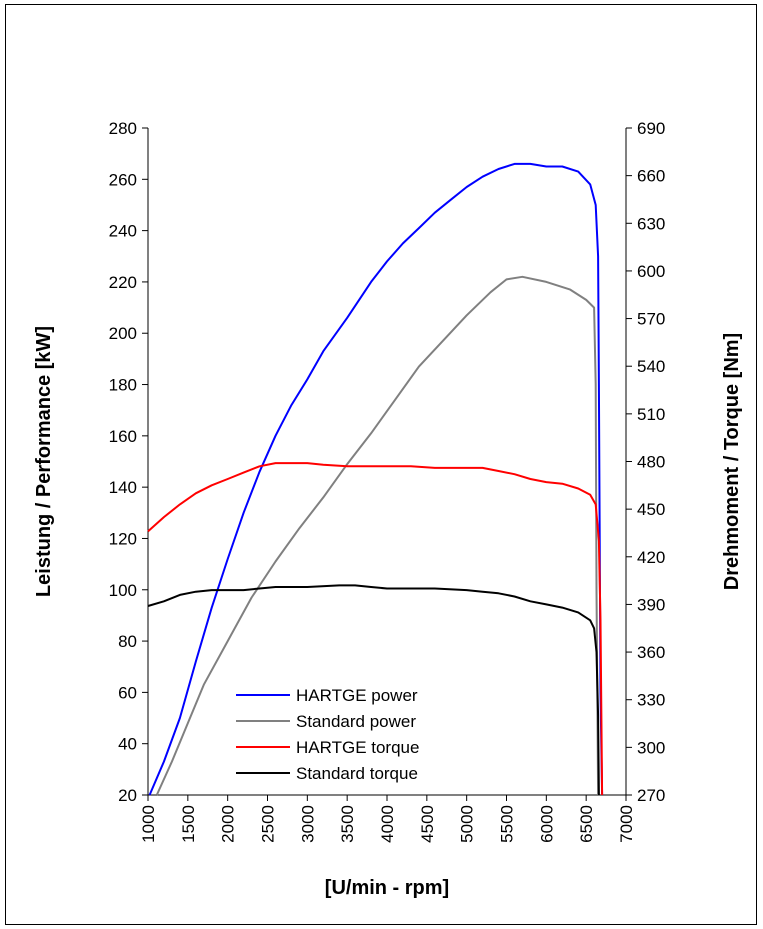 This screenshot has height=929, width=763. What do you see at coordinates (123, 179) in the screenshot?
I see `left-y-tick-label: 260` at bounding box center [123, 179].